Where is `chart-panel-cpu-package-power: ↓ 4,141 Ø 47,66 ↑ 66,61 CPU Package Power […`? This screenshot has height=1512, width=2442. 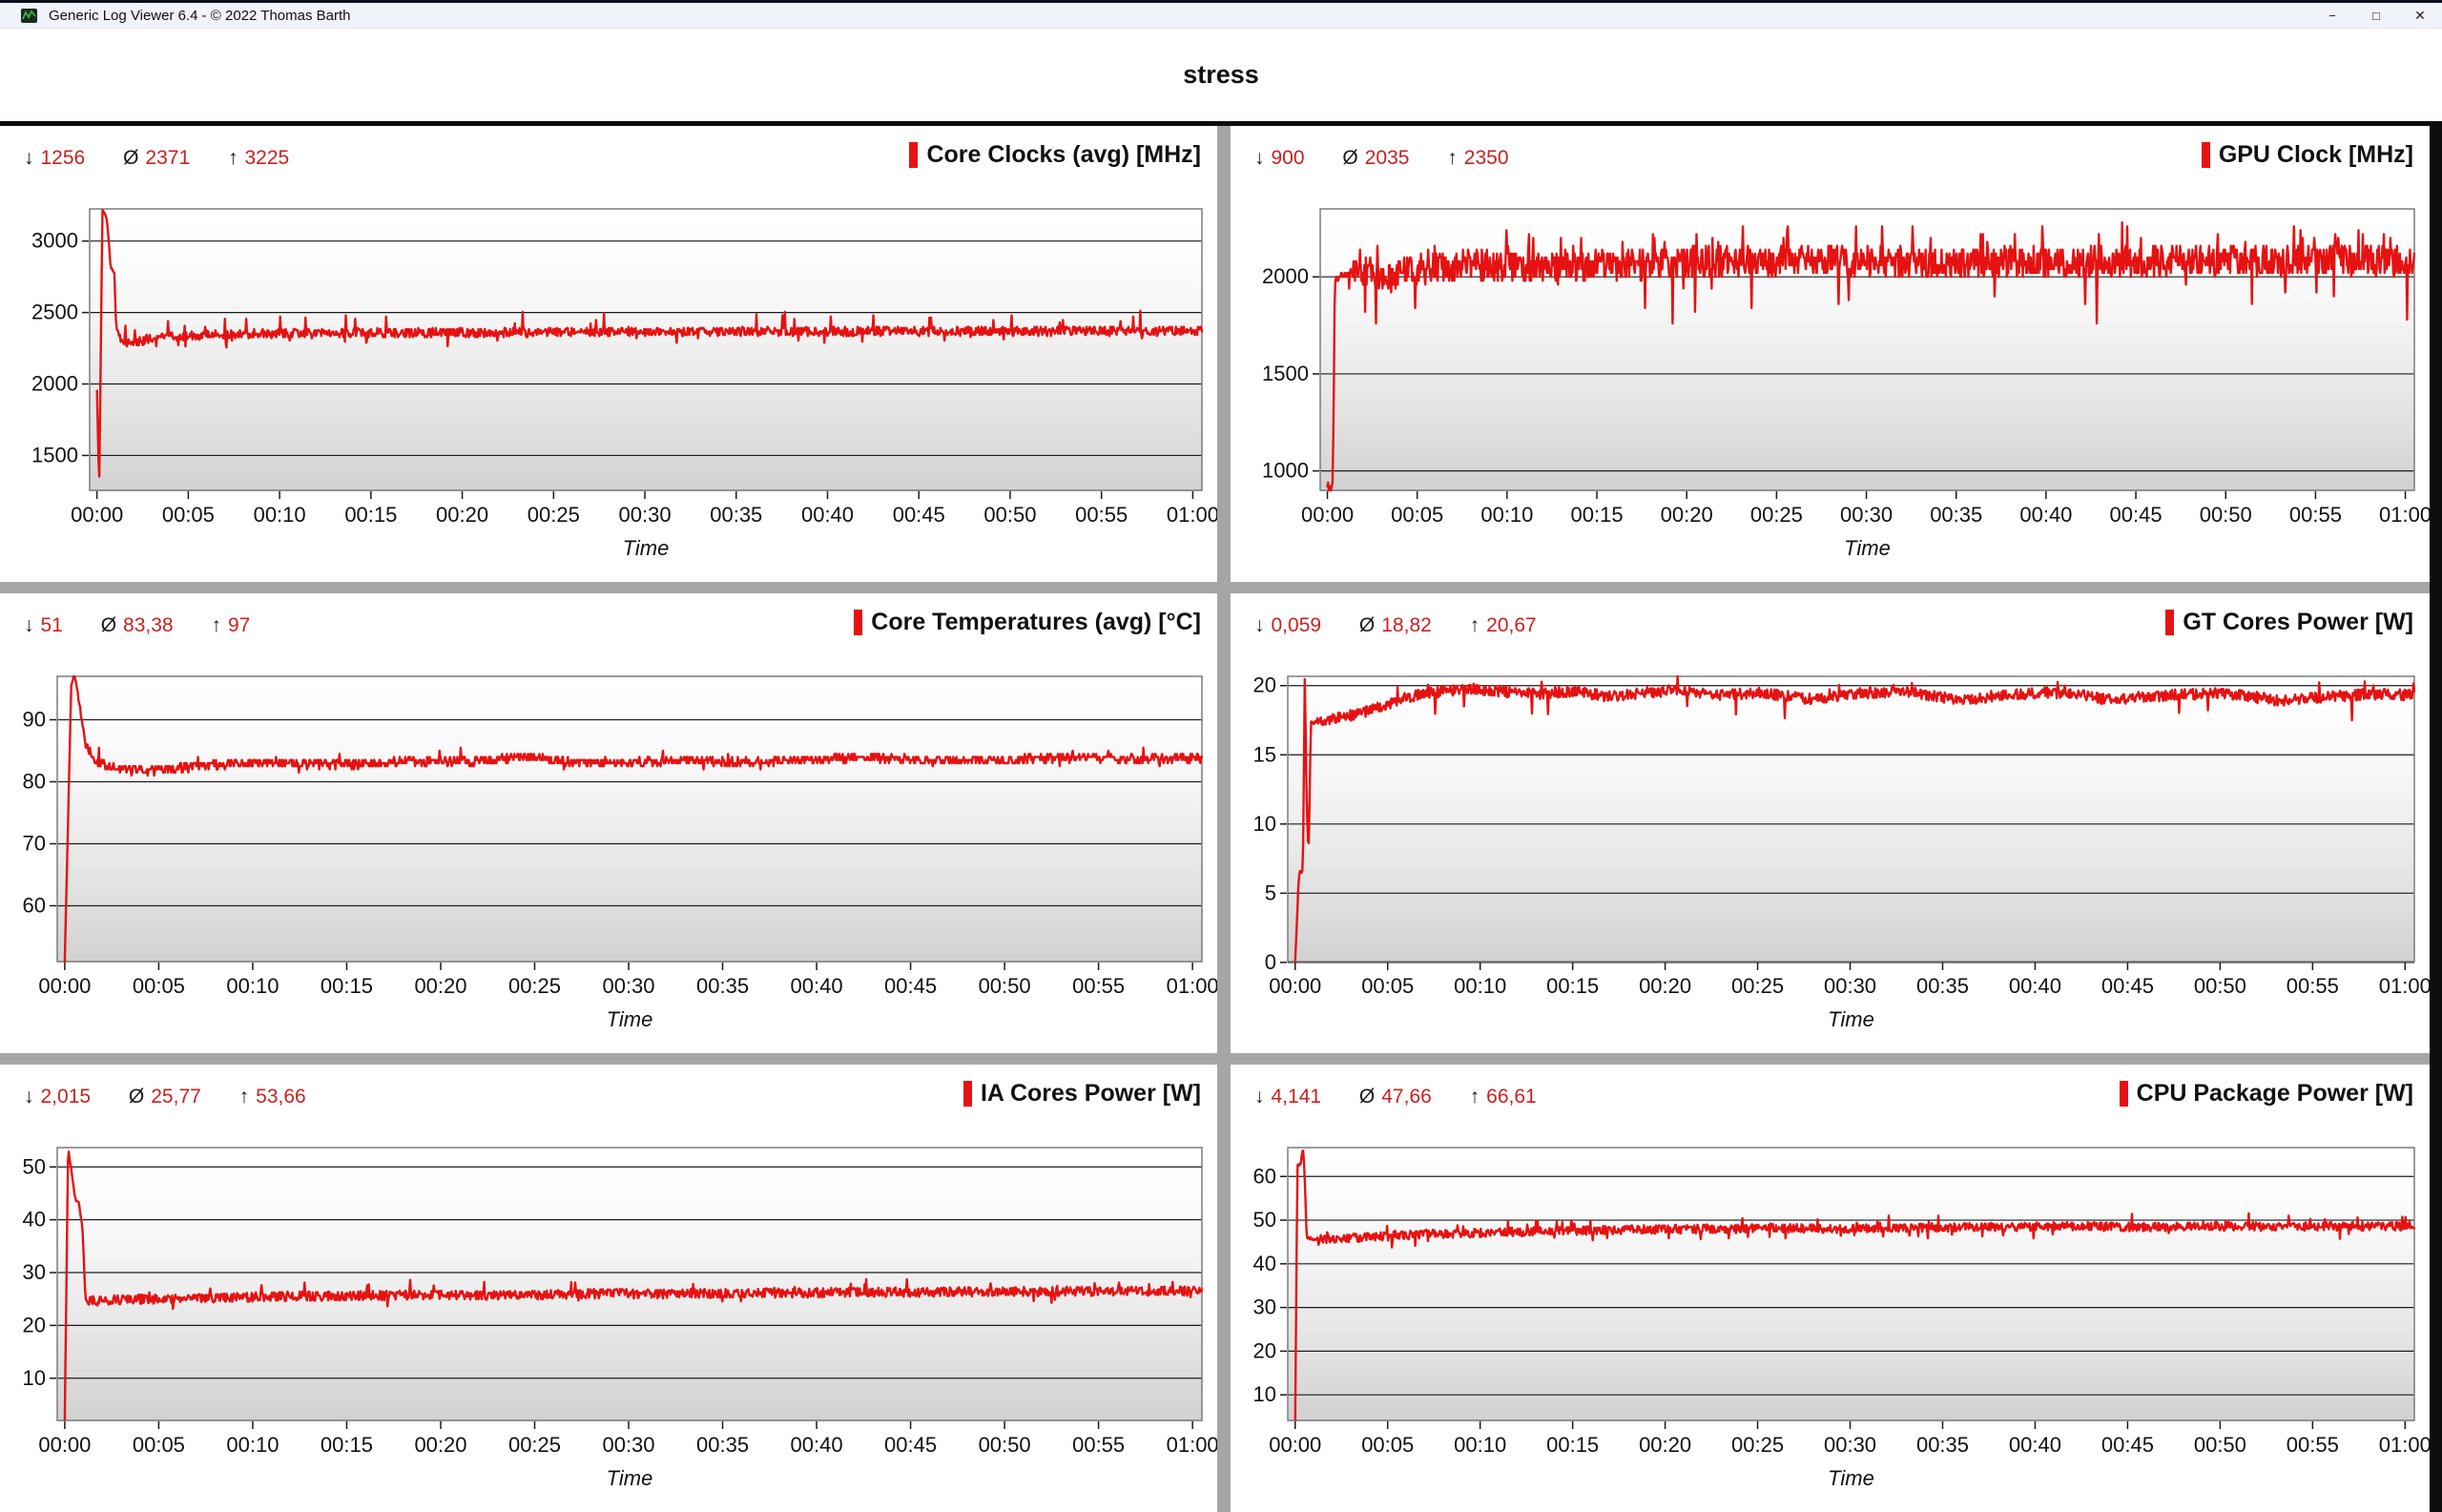
chart-panel-cpu-package-power: ↓ 4,141 Ø 47,66 ↑ 66,61 CPU Package Power [… is located at coordinates (1830, 1288).